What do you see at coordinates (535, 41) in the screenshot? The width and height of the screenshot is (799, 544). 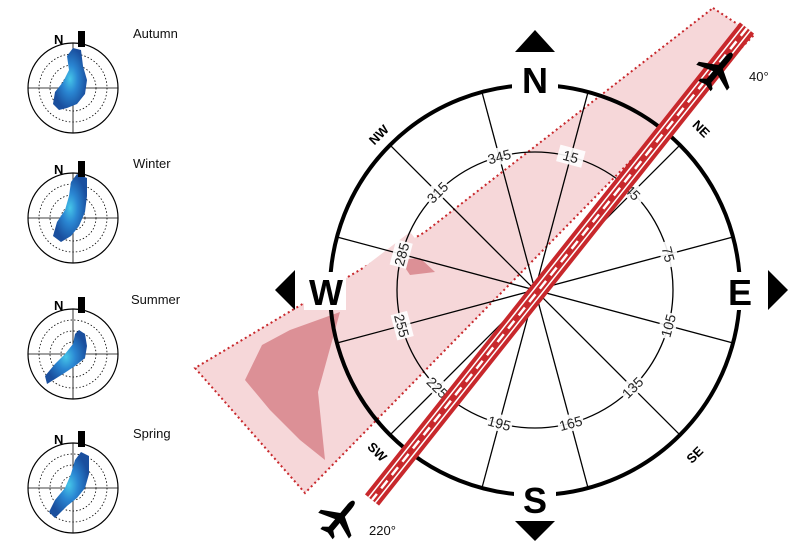 I see `arrow-north-icon` at bounding box center [535, 41].